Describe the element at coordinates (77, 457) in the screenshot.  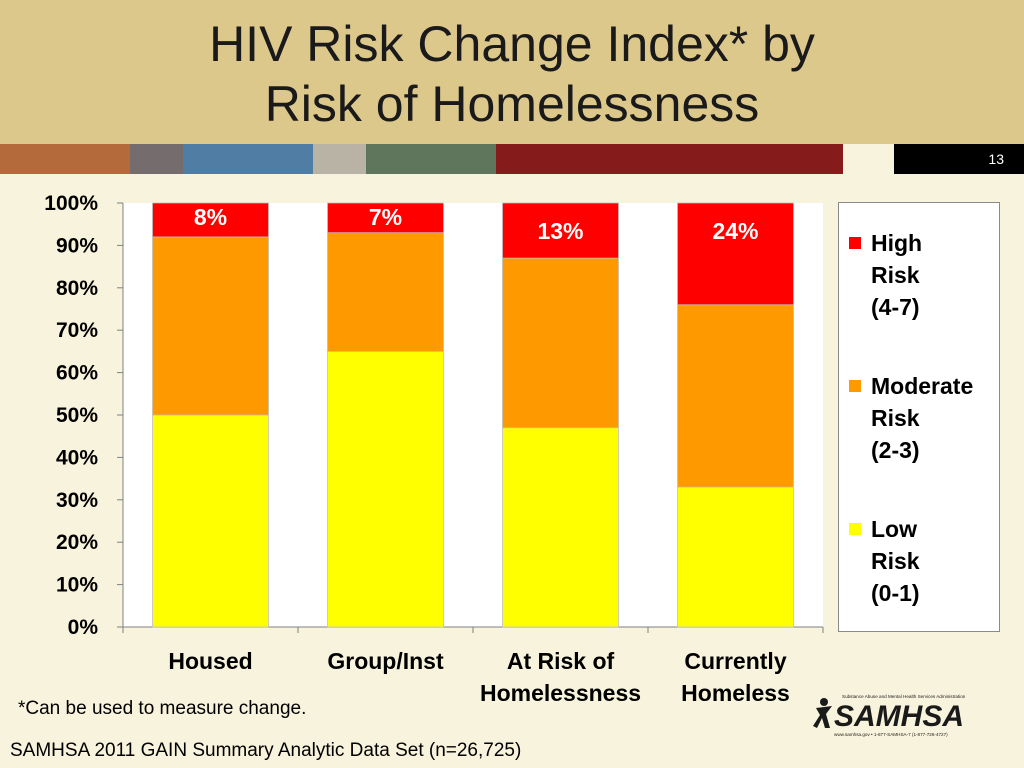
I see `y-tick-label: 40%` at that location.